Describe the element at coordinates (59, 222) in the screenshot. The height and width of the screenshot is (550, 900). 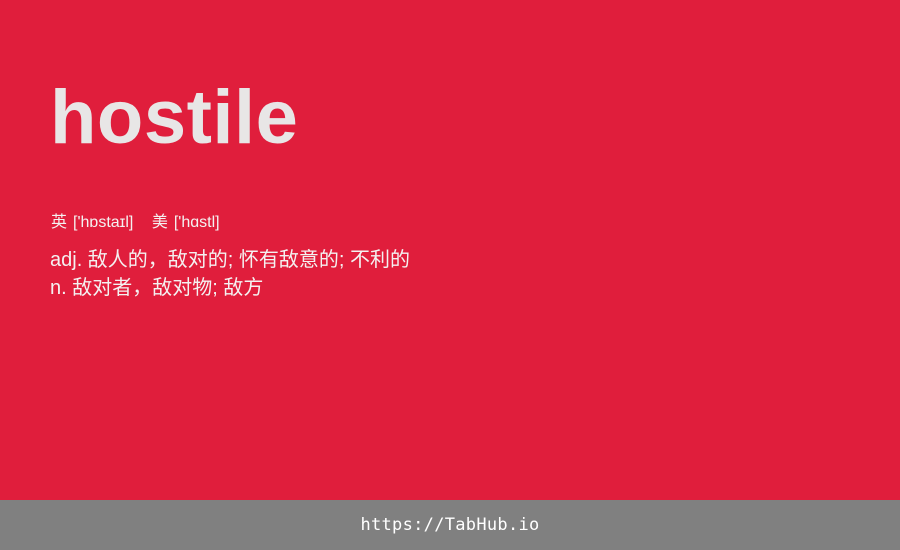
I see `uk-region-label: 英` at that location.